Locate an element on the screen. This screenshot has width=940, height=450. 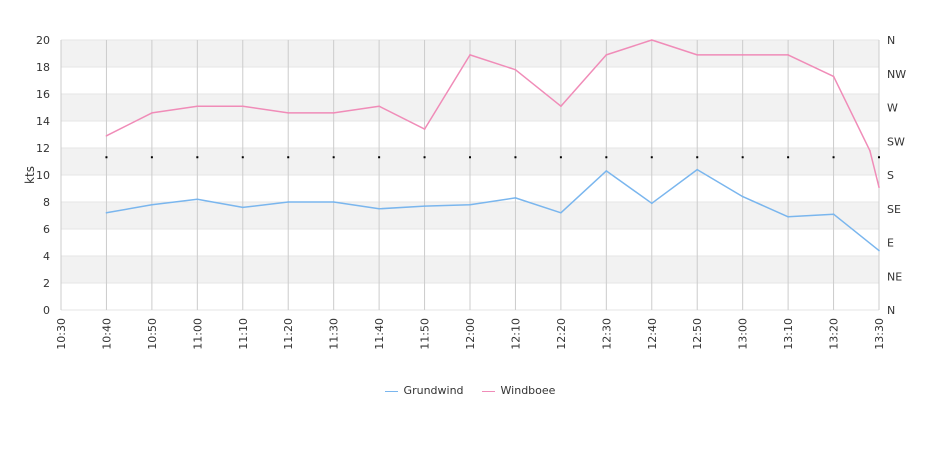
legend-label-grundwind: Grundwind is located at coordinates (433, 390).